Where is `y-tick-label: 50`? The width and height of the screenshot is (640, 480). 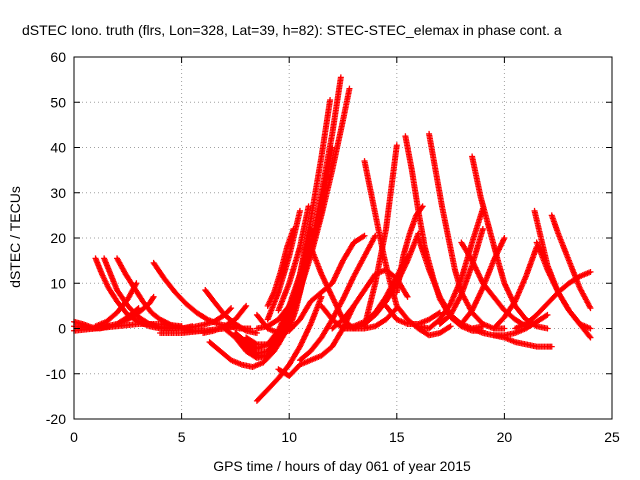
y-tick-label: 50 is located at coordinates (58, 102).